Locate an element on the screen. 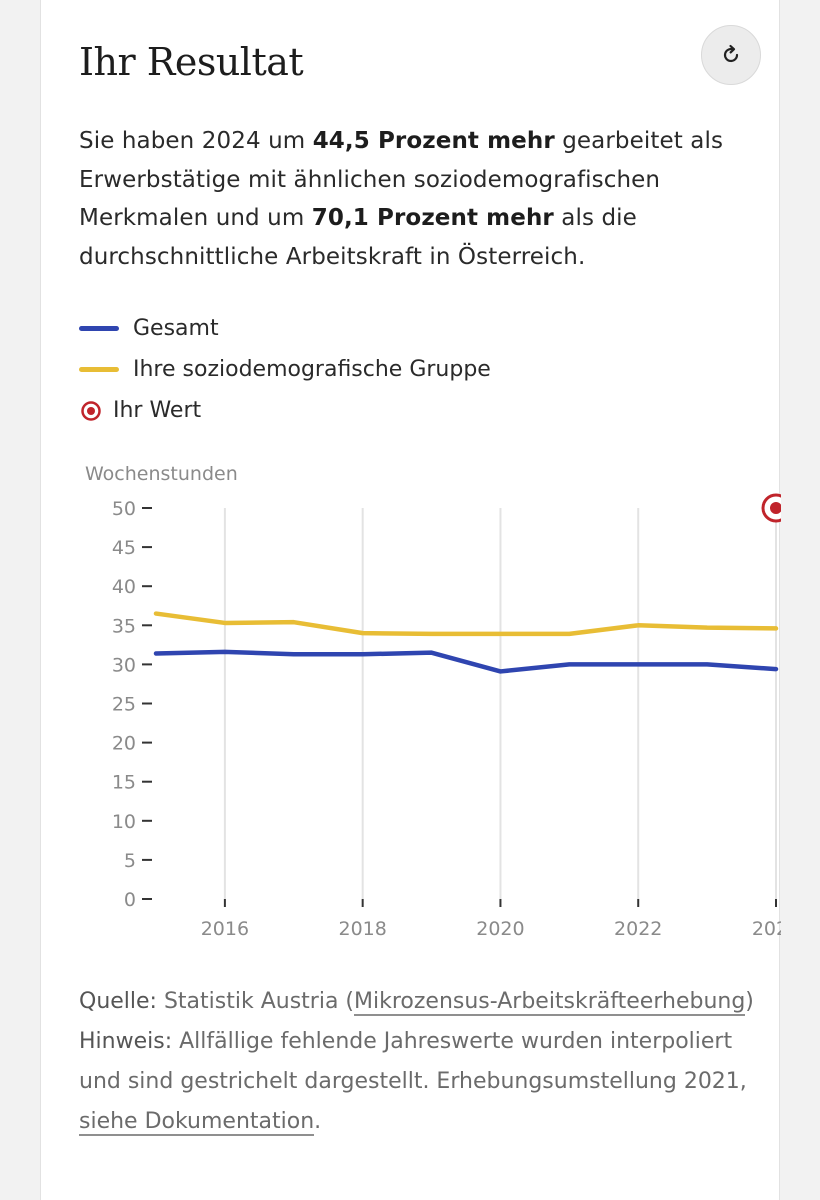 The height and width of the screenshot is (1200, 820). series-line-gruppe is located at coordinates (466, 624).